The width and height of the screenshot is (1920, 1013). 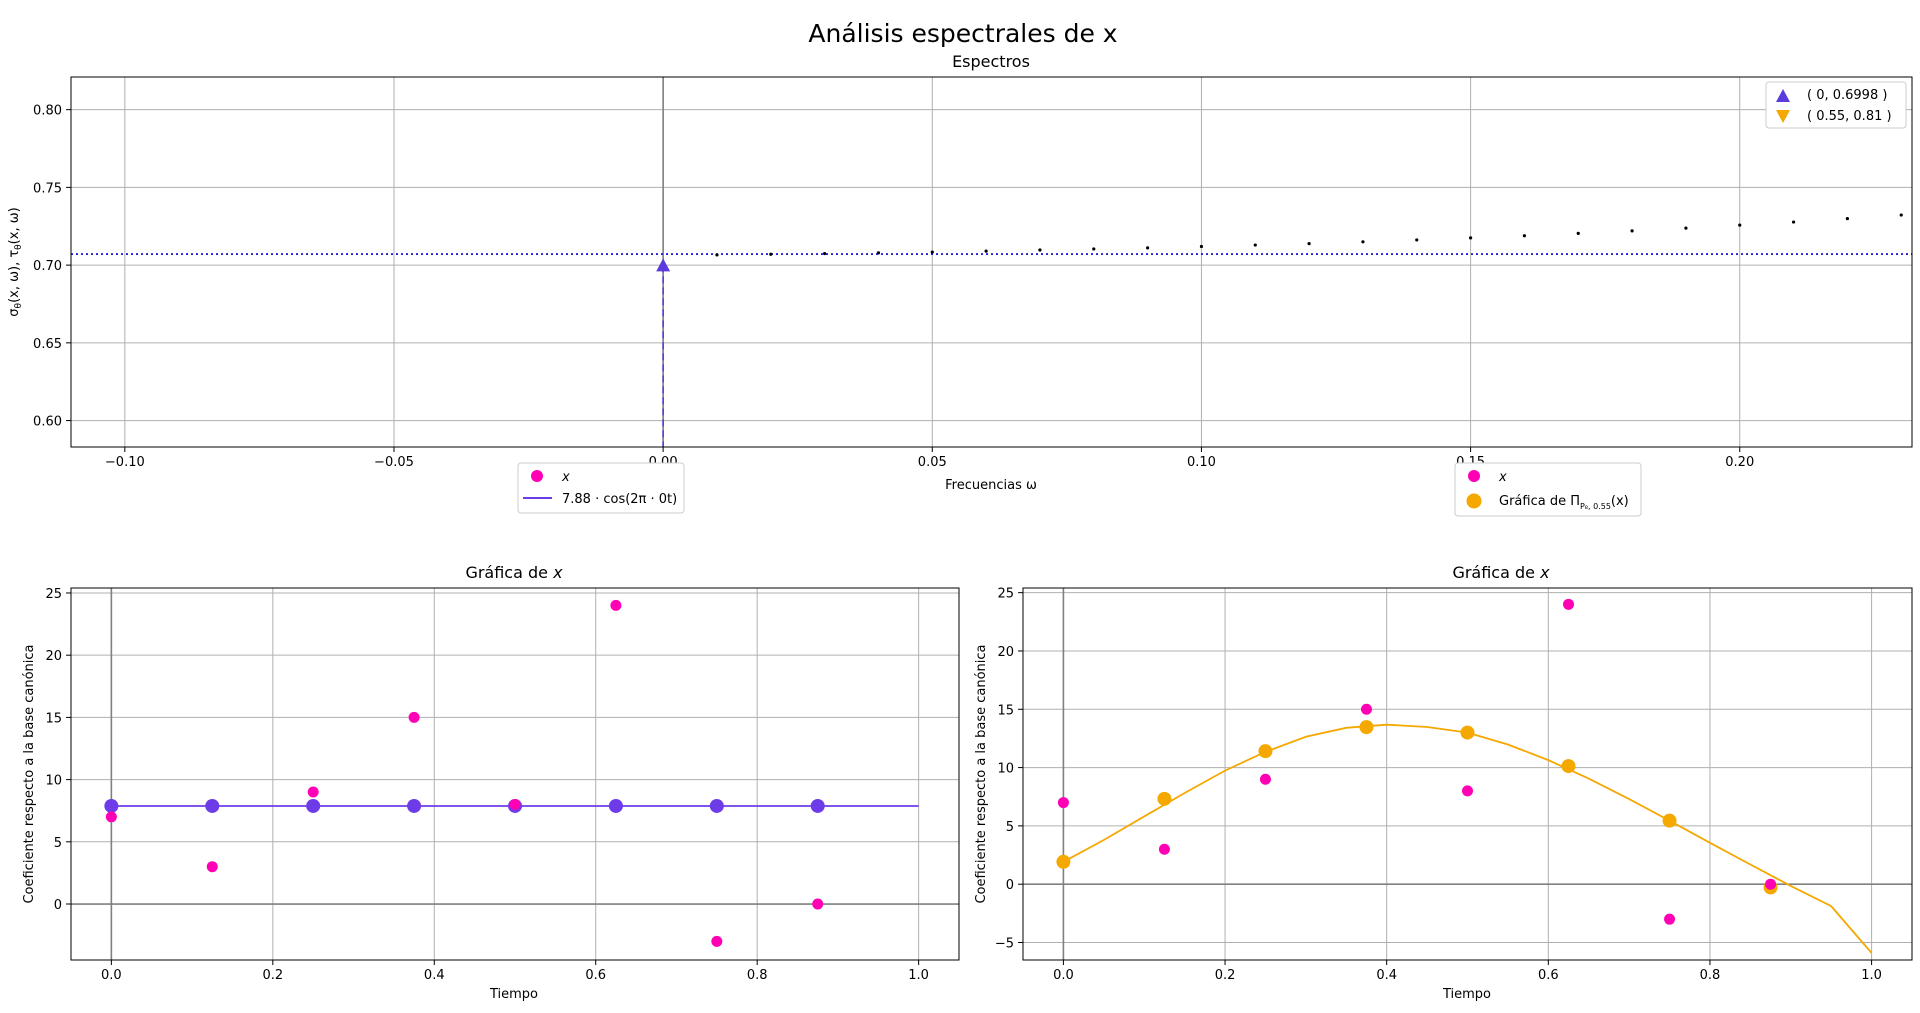 I want to click on canonical-legend-entry-2: 7.88 · cos(2π · 0t), so click(x=619, y=499).